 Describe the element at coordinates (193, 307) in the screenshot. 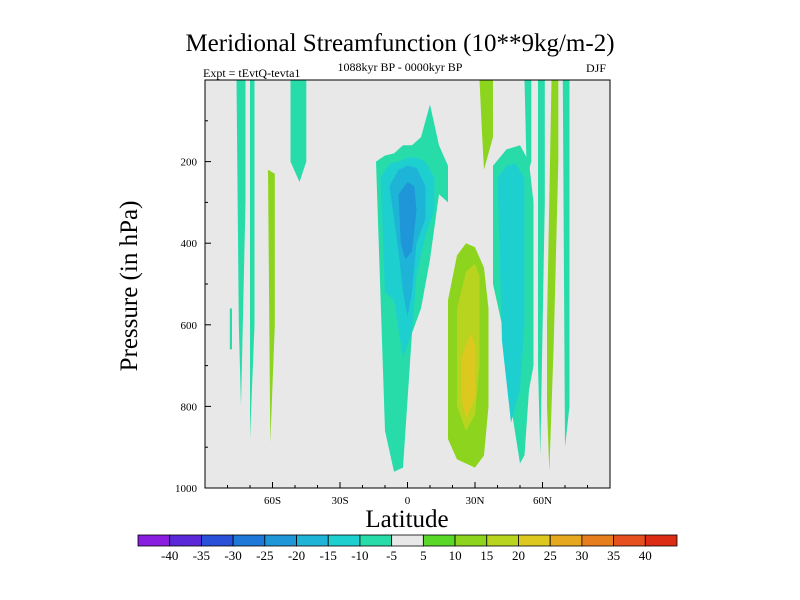

I see `y-axis: 200 400 600 800 1000` at that location.